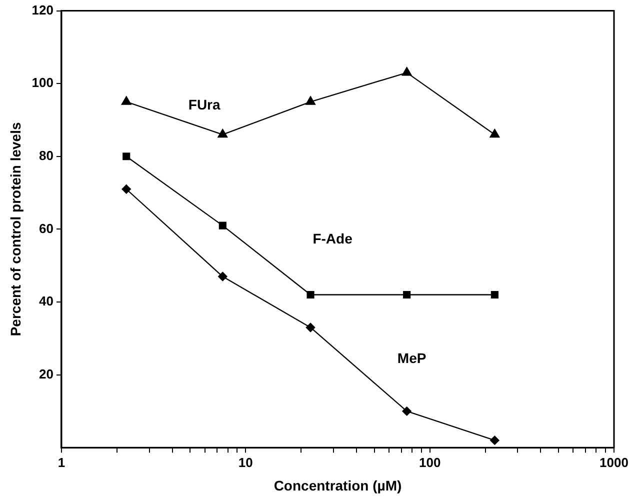 This screenshot has height=501, width=636. Describe the element at coordinates (46, 228) in the screenshot. I see `y-tick-label: 60` at that location.